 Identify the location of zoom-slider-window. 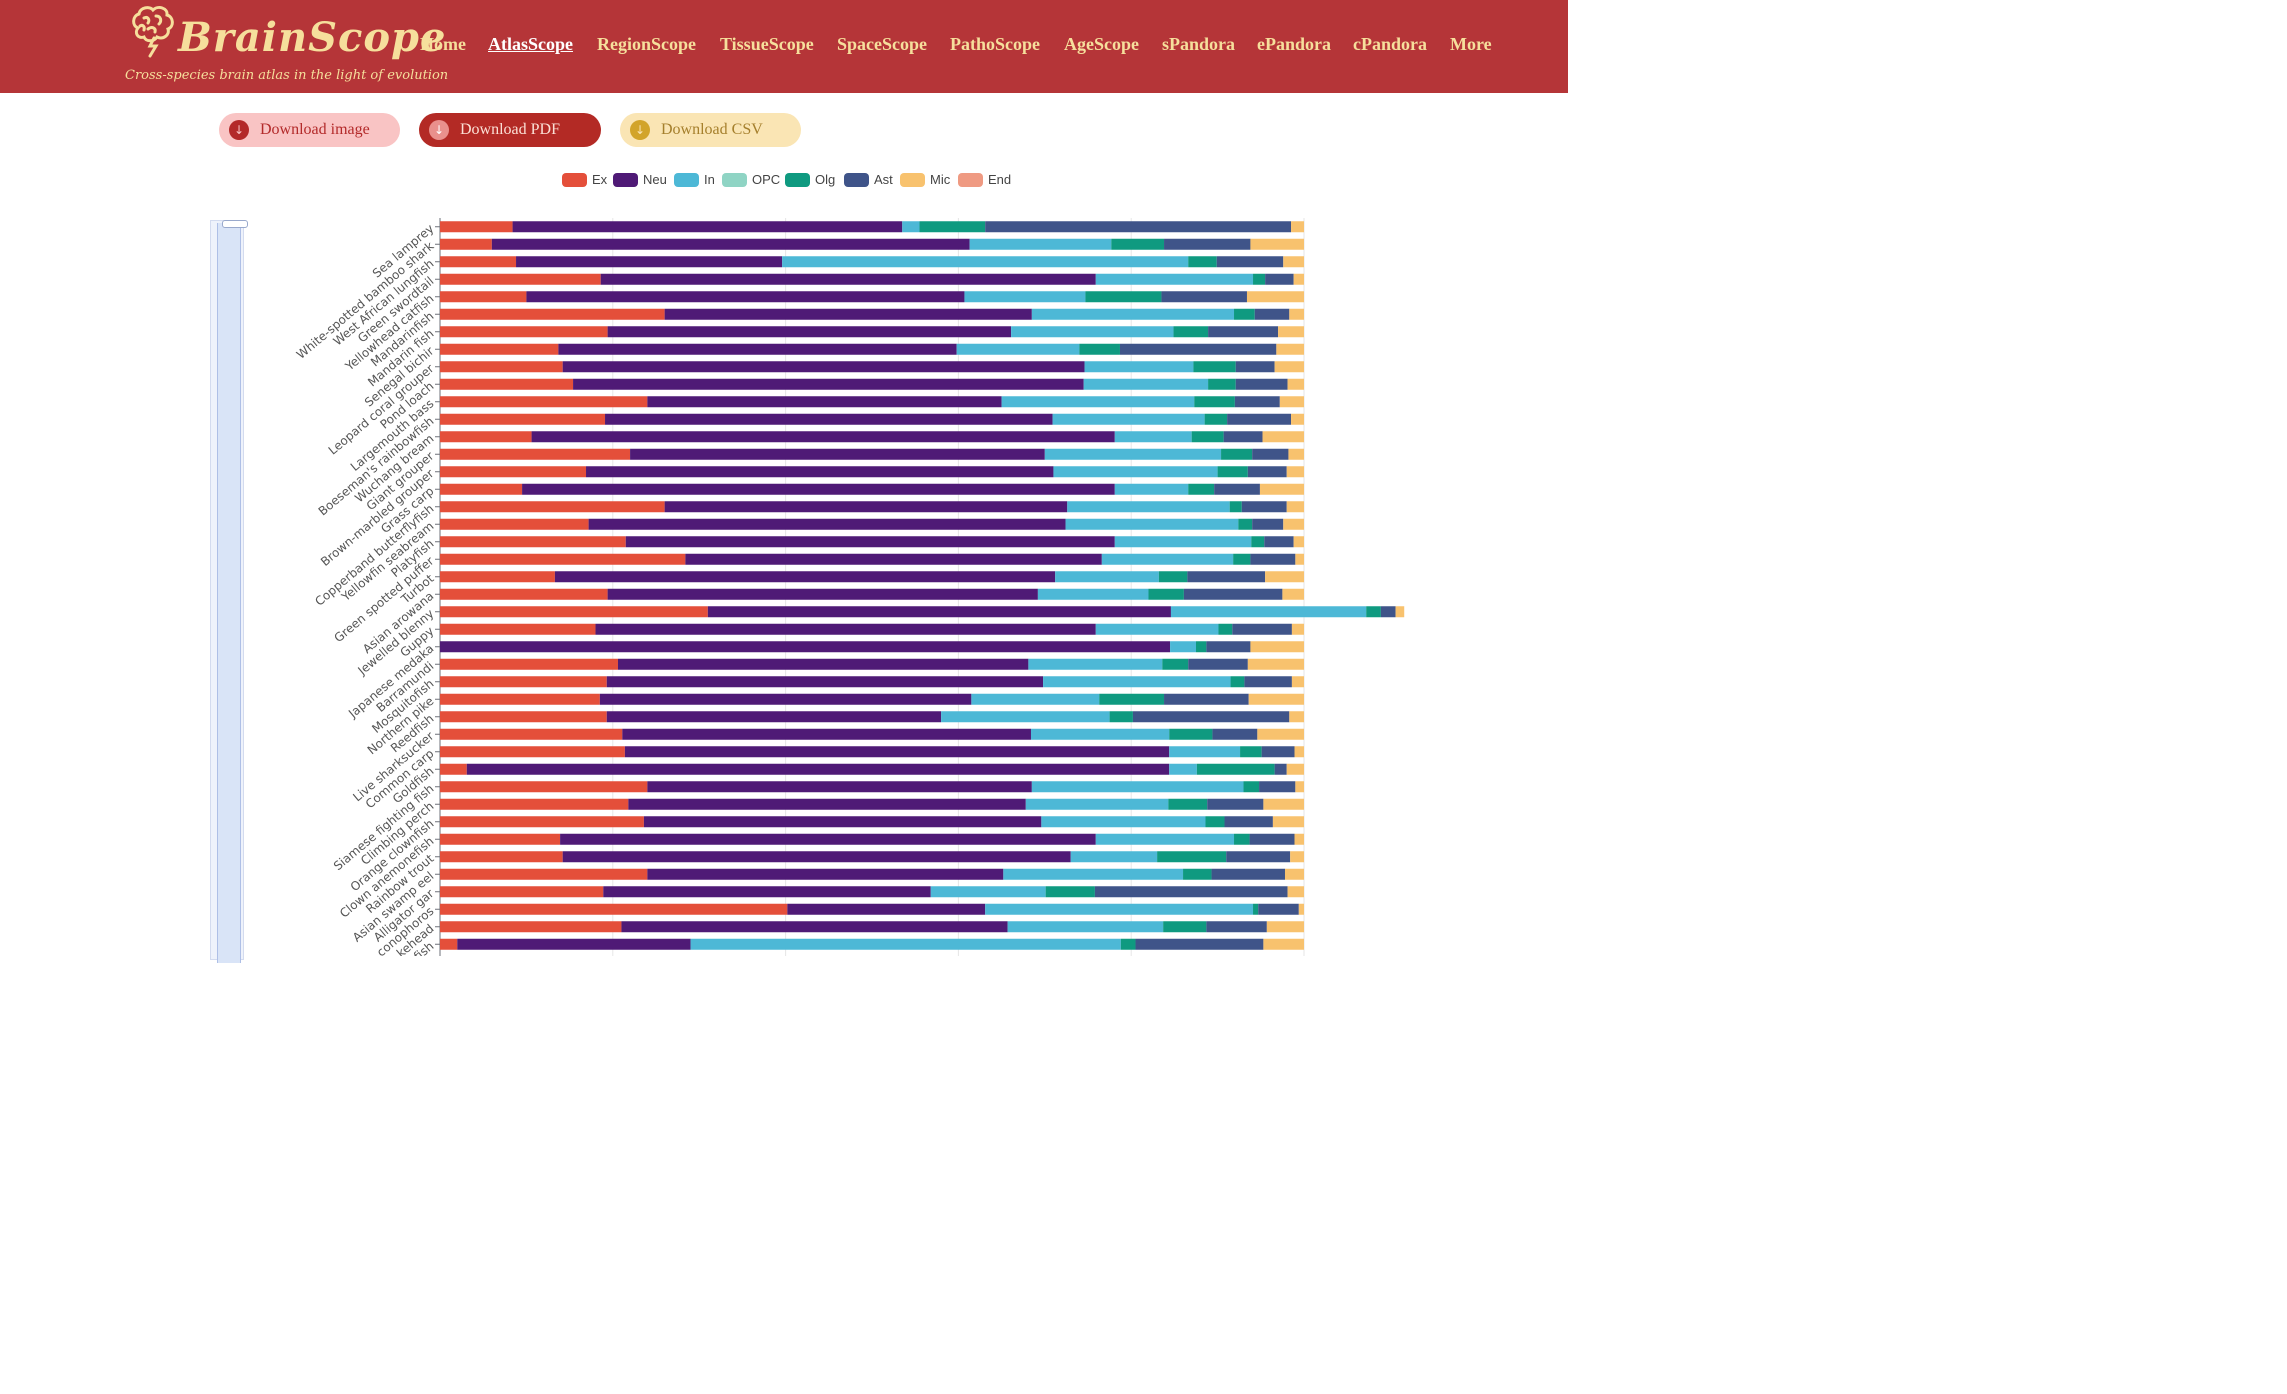
(232, 591).